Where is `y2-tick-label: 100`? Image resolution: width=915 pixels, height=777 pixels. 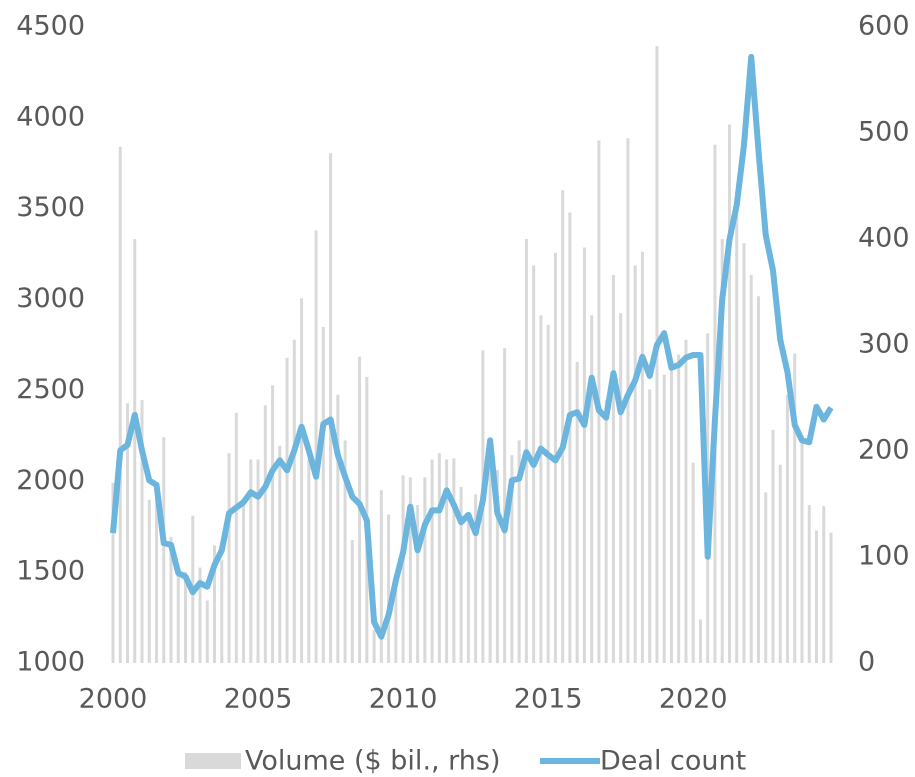
y2-tick-label: 100 is located at coordinates (884, 556).